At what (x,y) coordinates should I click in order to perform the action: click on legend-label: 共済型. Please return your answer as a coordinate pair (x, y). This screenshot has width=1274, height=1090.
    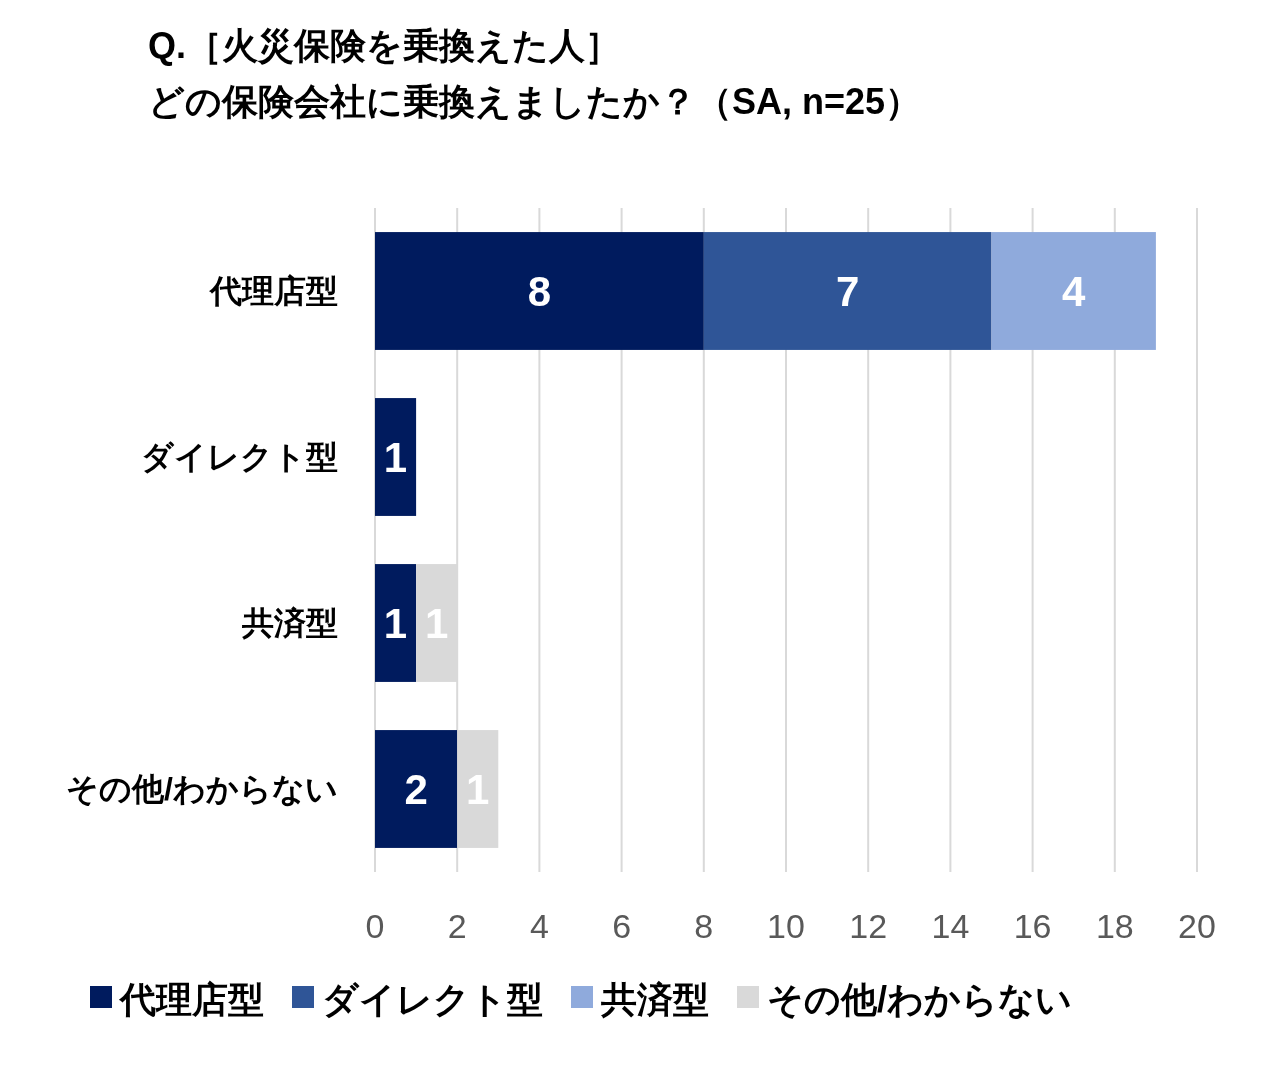
    Looking at the image, I should click on (654, 999).